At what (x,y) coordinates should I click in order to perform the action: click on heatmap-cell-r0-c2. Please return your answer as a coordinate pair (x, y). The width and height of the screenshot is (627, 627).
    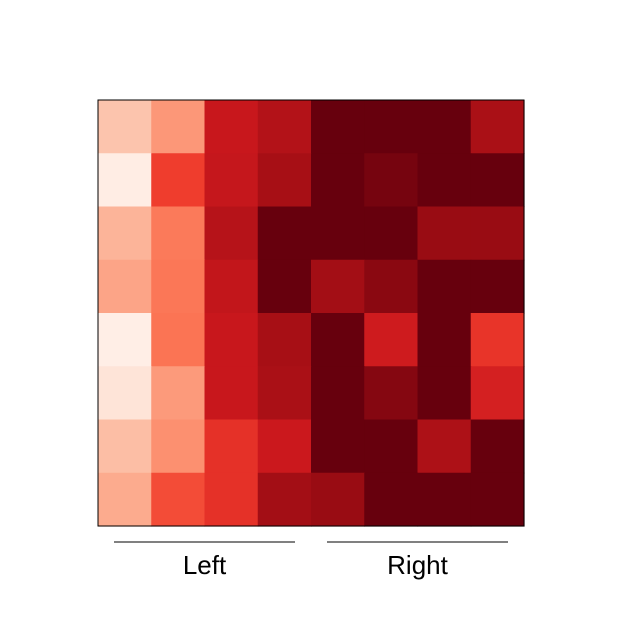
    Looking at the image, I should click on (231, 127).